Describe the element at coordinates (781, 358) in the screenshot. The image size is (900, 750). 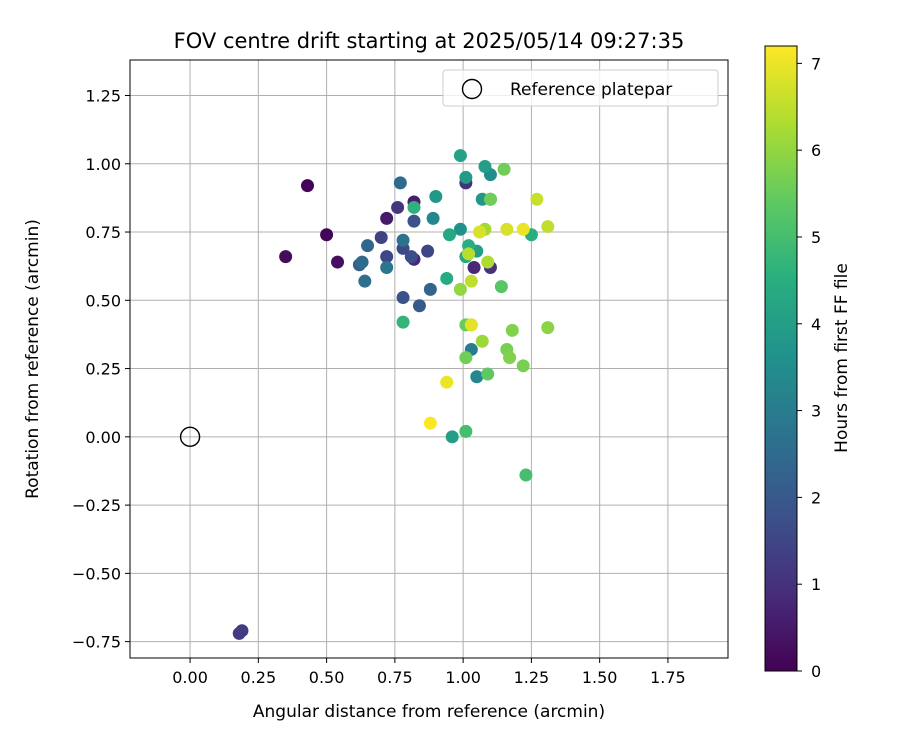
I see `colorbar` at that location.